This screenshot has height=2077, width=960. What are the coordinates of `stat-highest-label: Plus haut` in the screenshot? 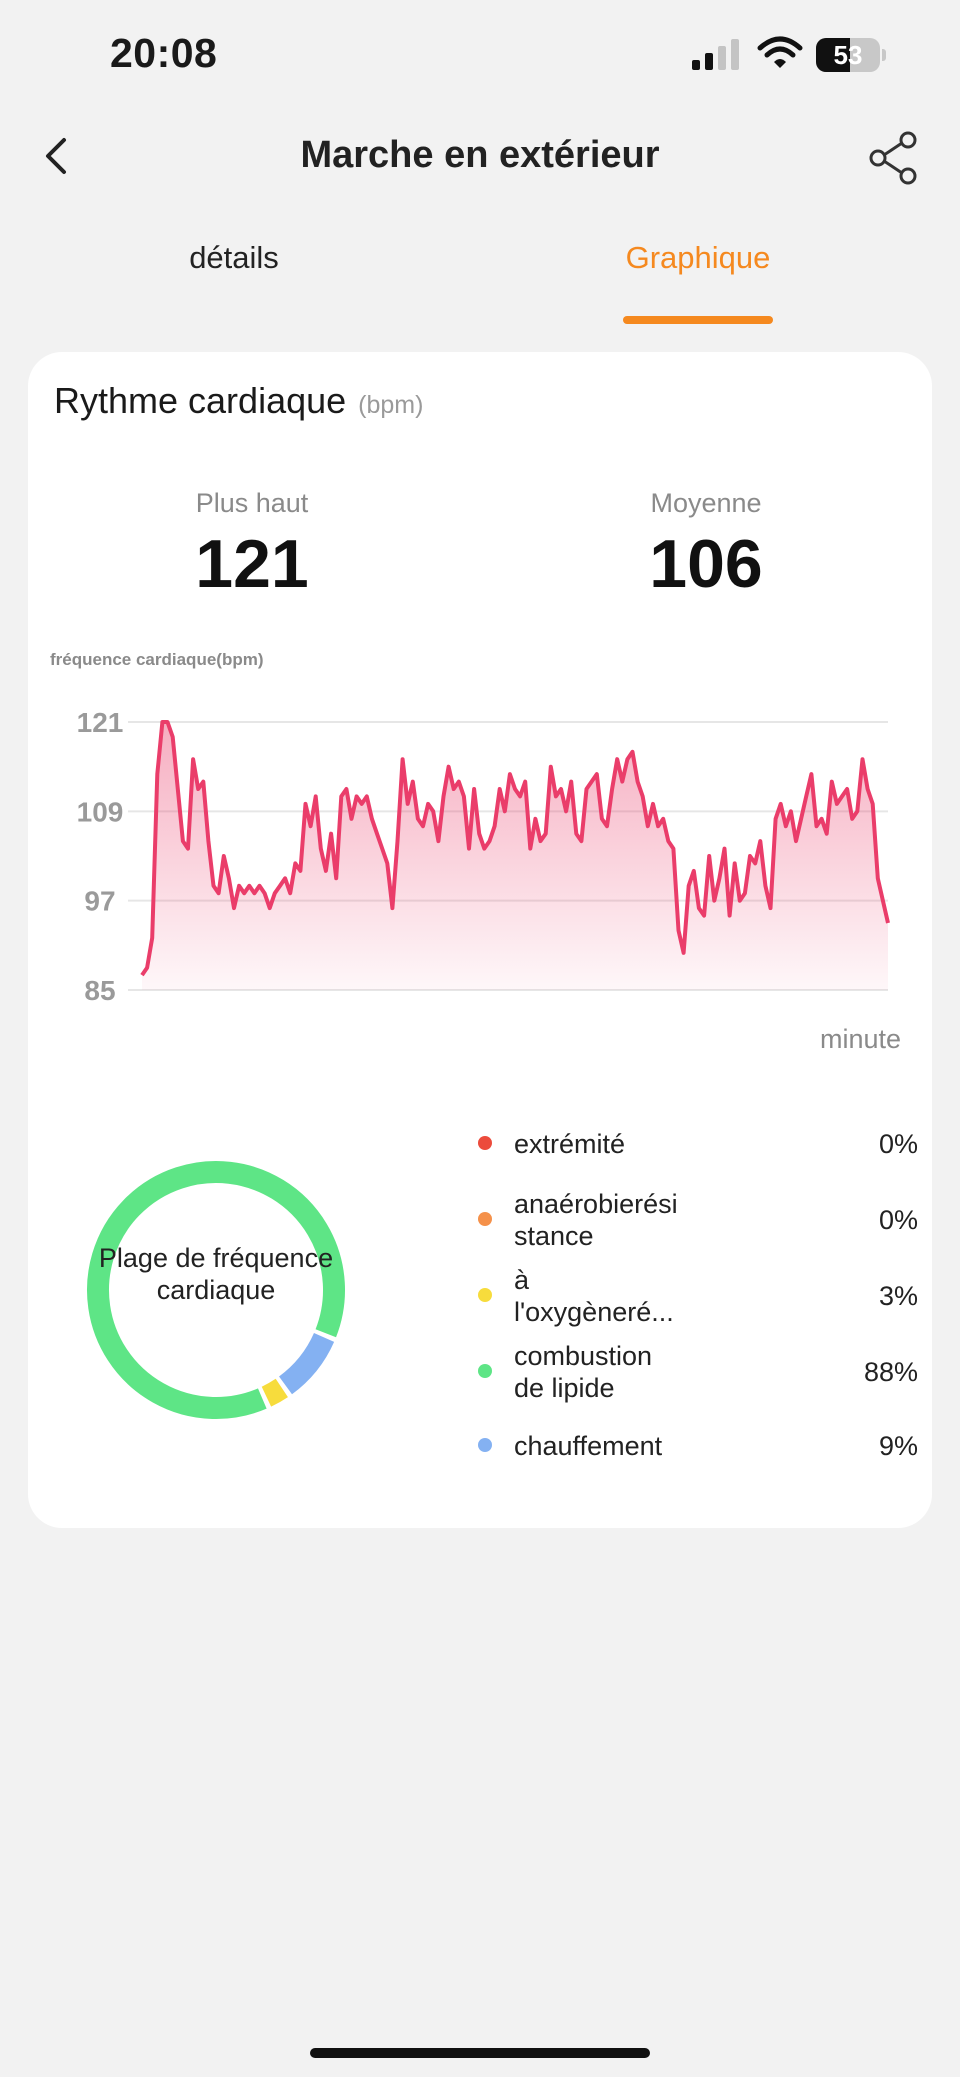 It's located at (252, 503).